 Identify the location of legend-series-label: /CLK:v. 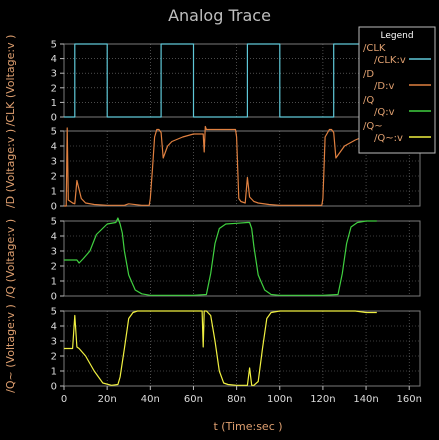
(390, 60).